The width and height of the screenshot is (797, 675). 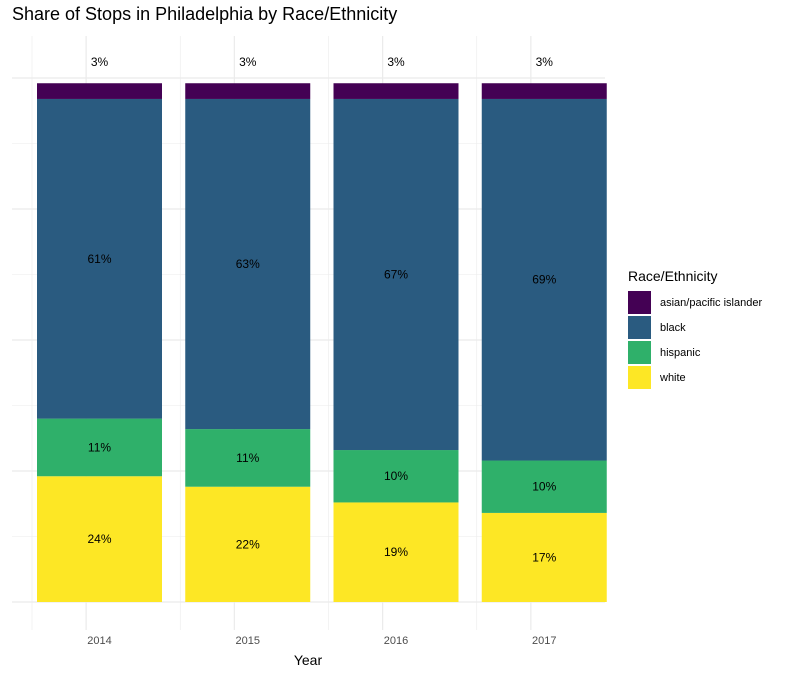 I want to click on bar-segment-asian-pacific-islander-2016, so click(x=396, y=91).